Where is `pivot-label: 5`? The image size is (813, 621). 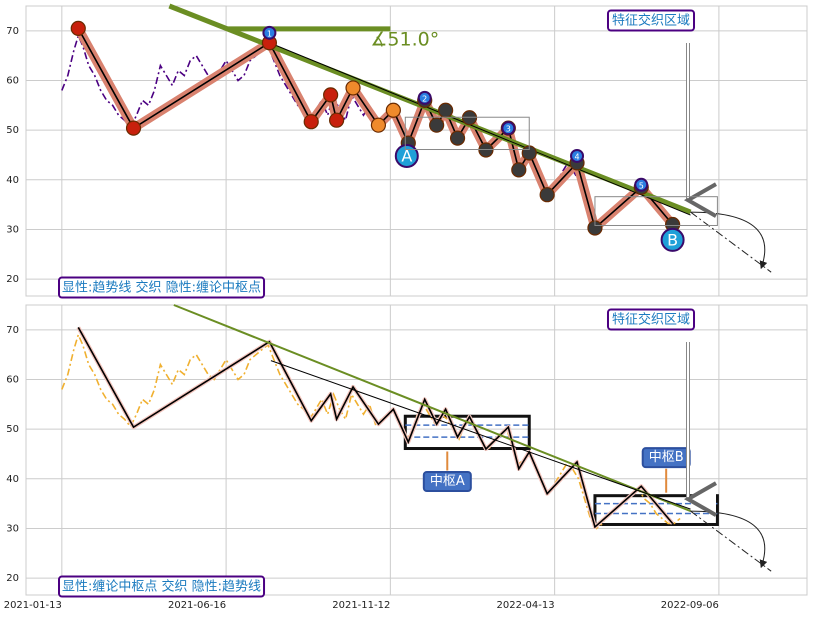
pivot-label: 5 is located at coordinates (641, 185).